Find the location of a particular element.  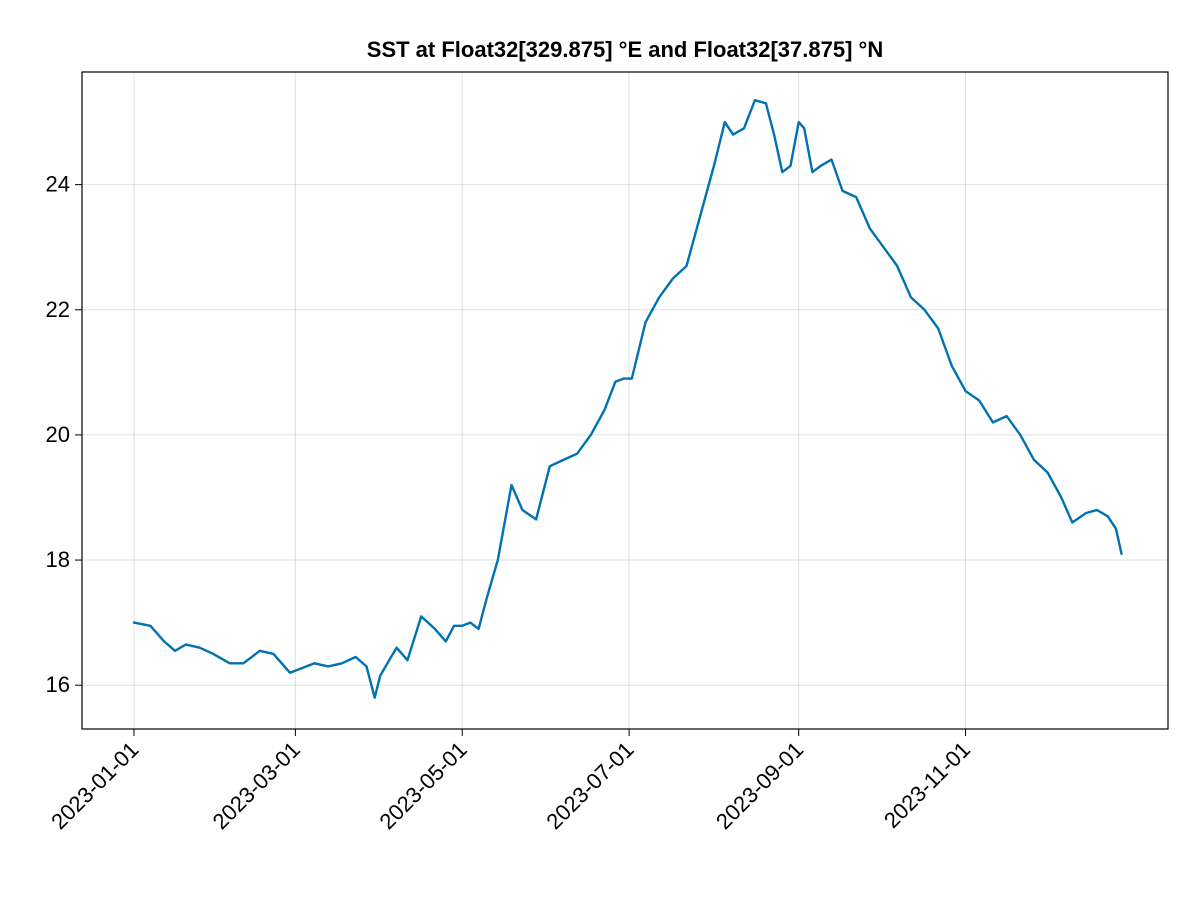

x-tick-label: 2023-03-01 is located at coordinates (256, 785).